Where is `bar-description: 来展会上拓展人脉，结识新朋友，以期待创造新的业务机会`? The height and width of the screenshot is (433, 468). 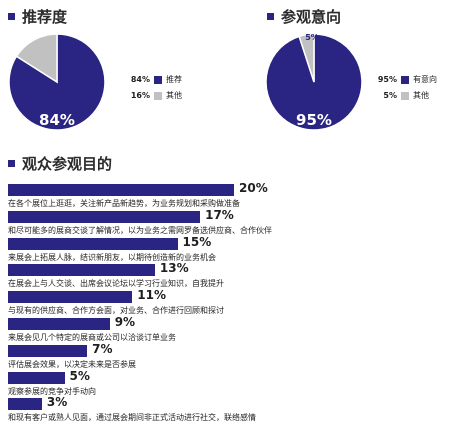
bar-description: 来展会上拓展人脉，结识新朋友，以期待创造新的业务机会 is located at coordinates (112, 257).